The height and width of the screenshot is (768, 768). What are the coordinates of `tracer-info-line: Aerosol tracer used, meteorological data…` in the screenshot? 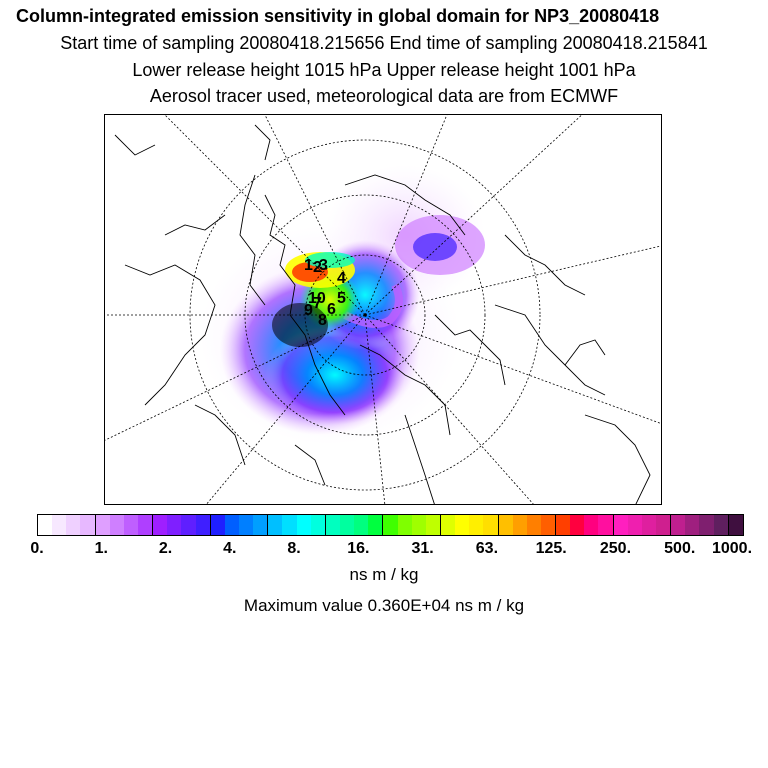 It's located at (384, 96).